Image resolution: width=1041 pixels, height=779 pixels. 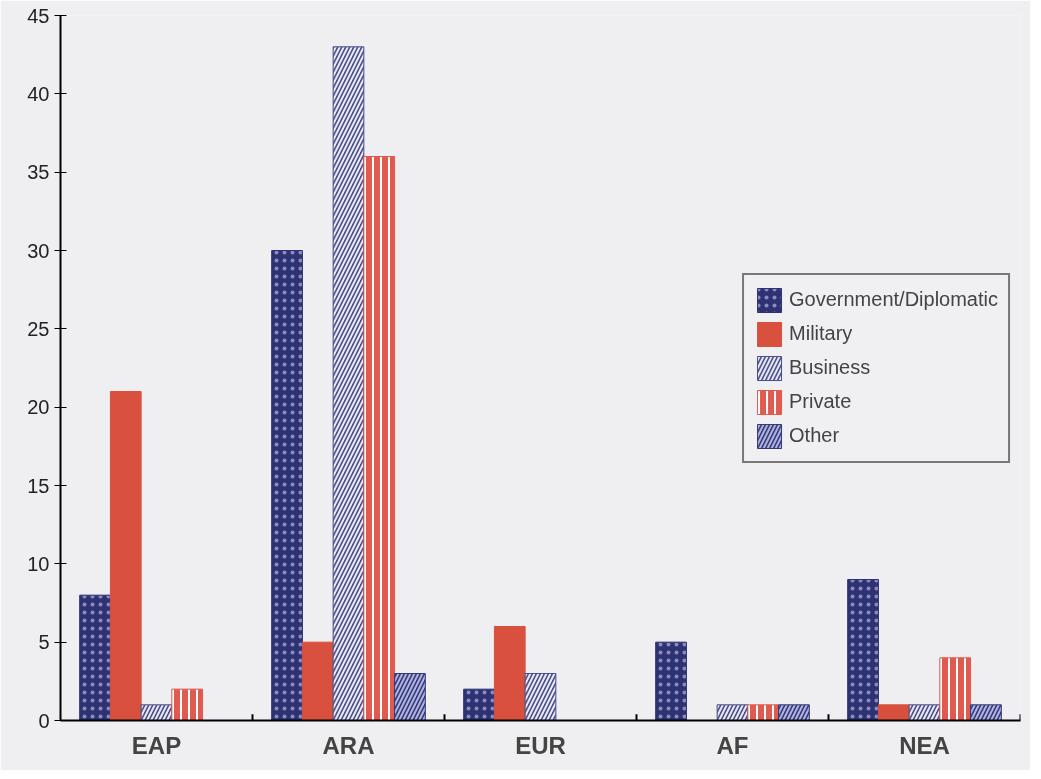 What do you see at coordinates (38, 328) in the screenshot?
I see `y-tick-label: 25` at bounding box center [38, 328].